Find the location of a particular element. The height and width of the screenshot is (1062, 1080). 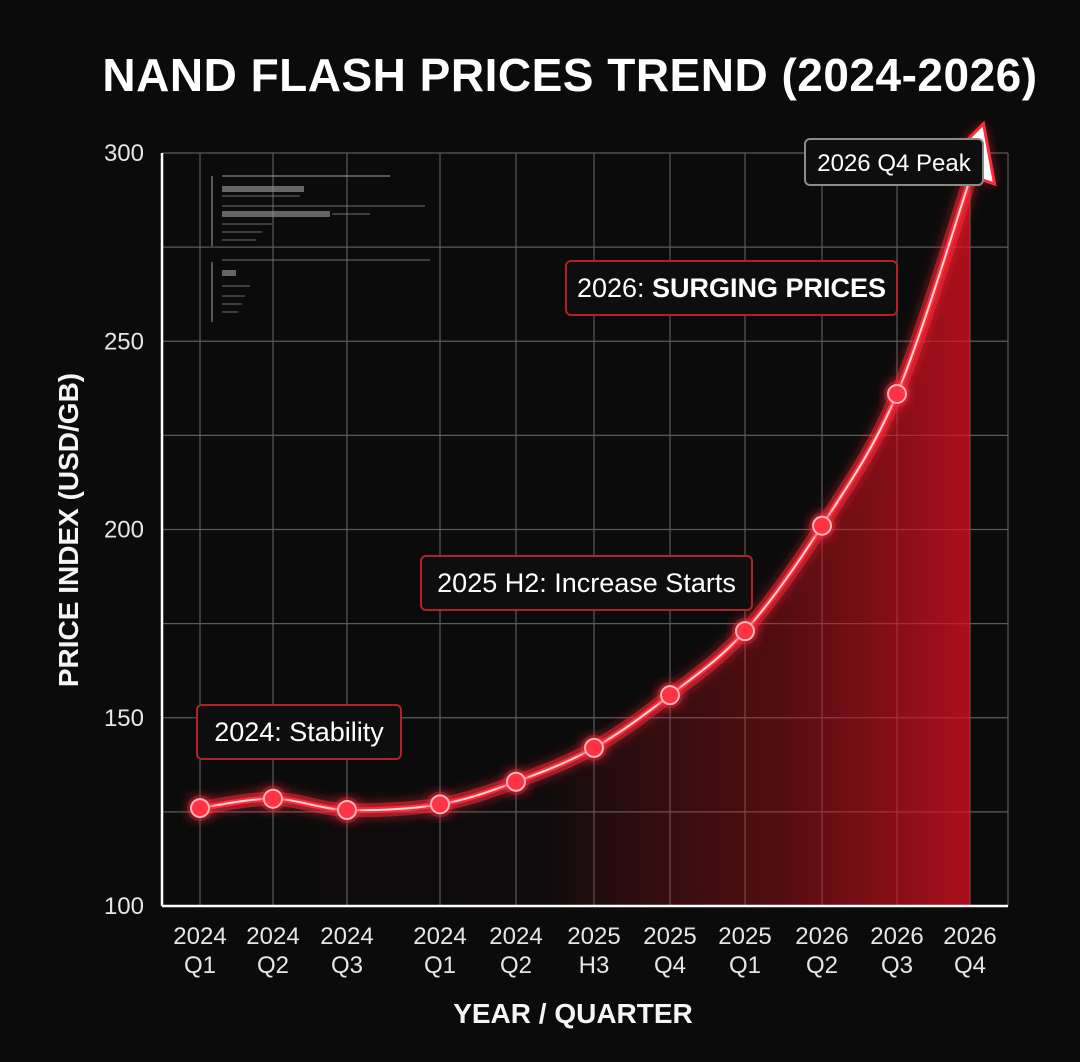

annotation-label: 2024: Stability is located at coordinates (299, 732).